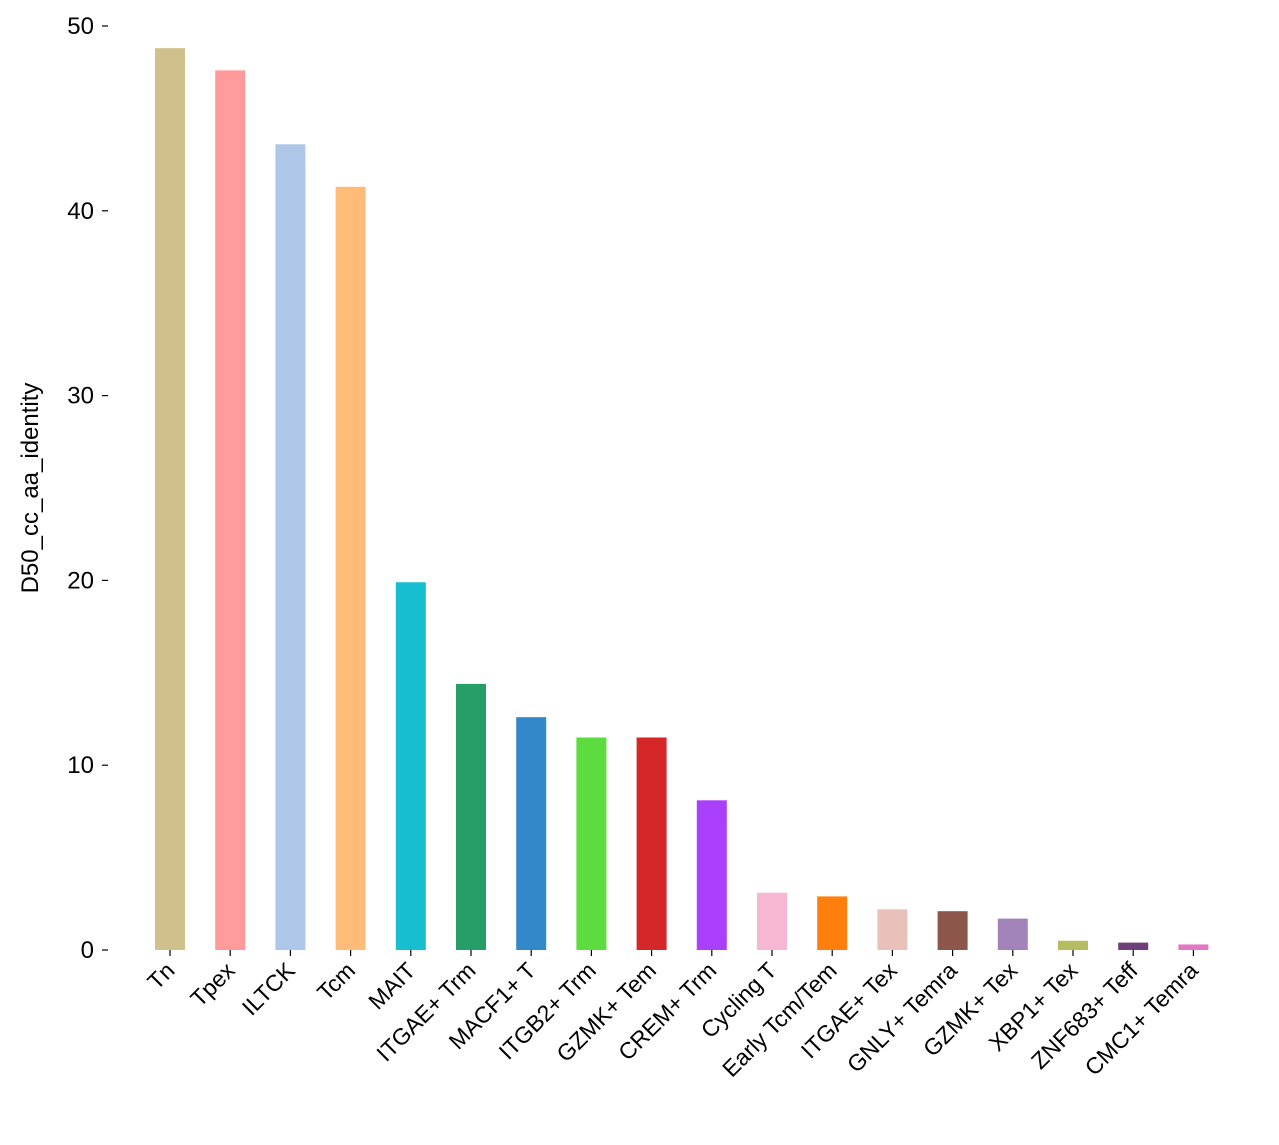  I want to click on y-tick-label: 50, so click(80, 26).